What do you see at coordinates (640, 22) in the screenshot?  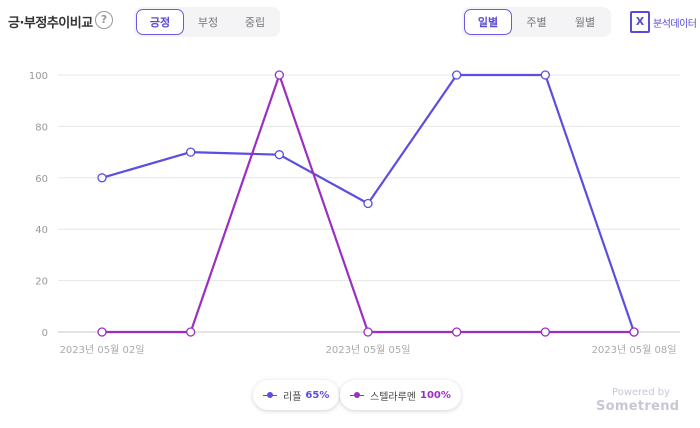 I see `excel-icon: X` at bounding box center [640, 22].